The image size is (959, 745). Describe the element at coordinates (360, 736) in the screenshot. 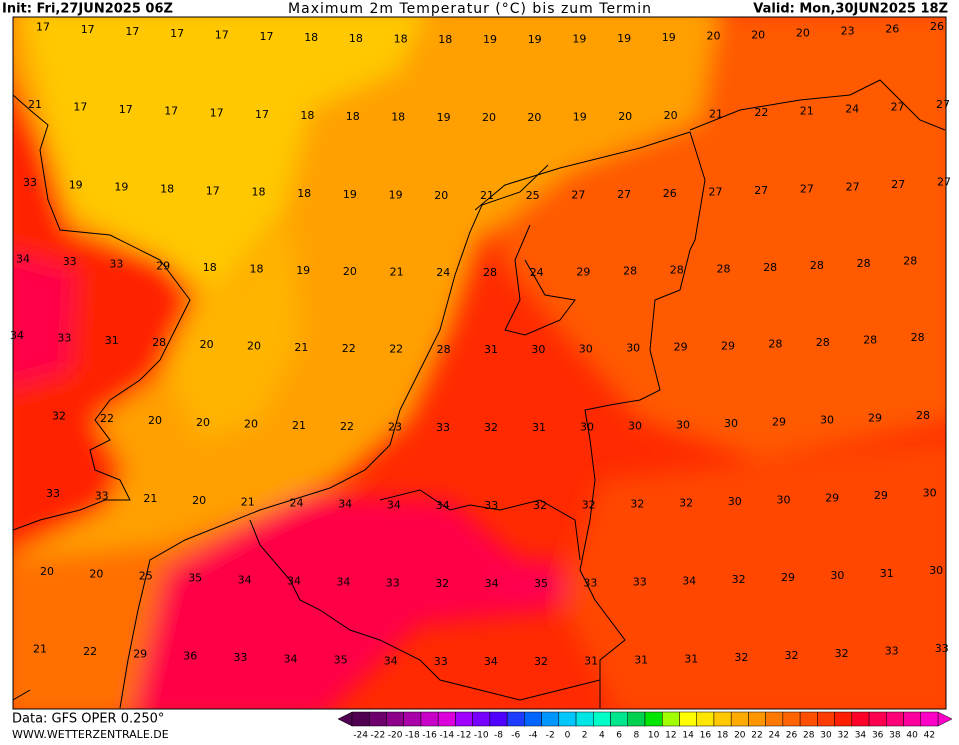

I see `scale-label: -24` at that location.